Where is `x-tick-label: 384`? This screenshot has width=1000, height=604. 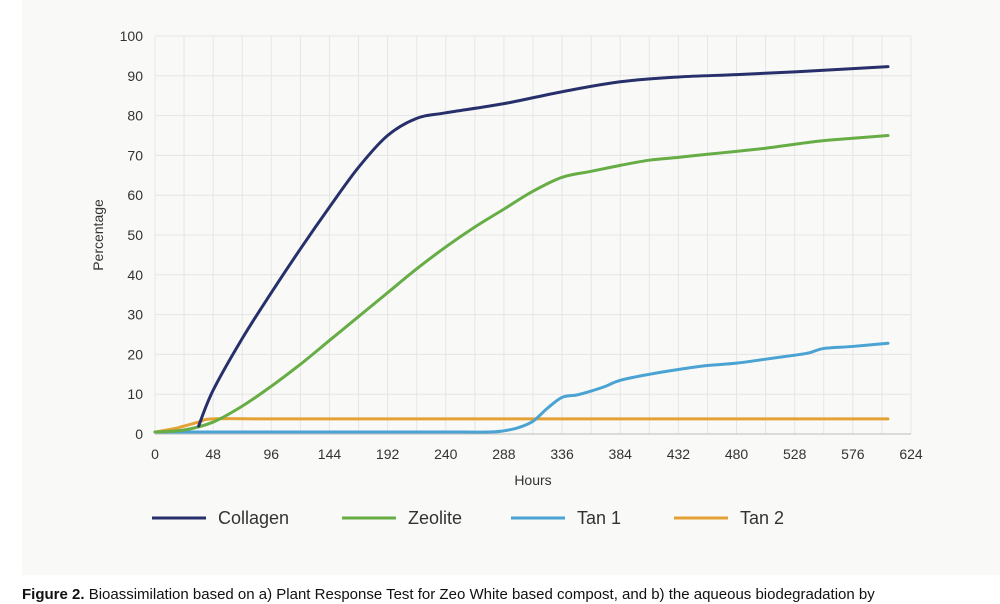 x-tick-label: 384 is located at coordinates (621, 454).